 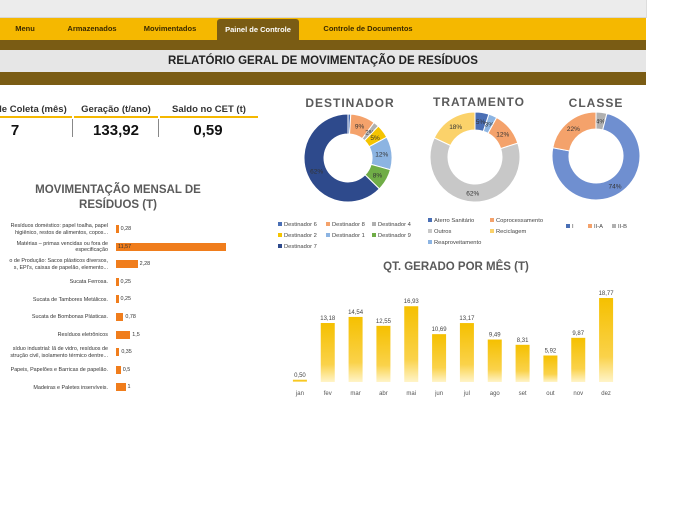 I want to click on bar-value-label: 9,49, so click(x=495, y=336).